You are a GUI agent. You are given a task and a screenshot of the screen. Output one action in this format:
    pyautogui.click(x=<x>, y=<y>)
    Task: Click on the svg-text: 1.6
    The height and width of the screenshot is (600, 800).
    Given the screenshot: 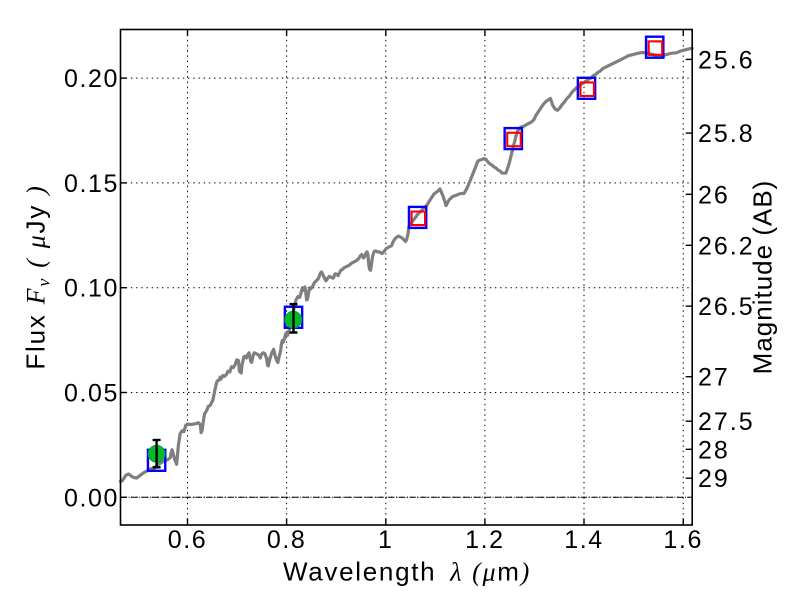 What is the action you would take?
    pyautogui.click(x=683, y=540)
    